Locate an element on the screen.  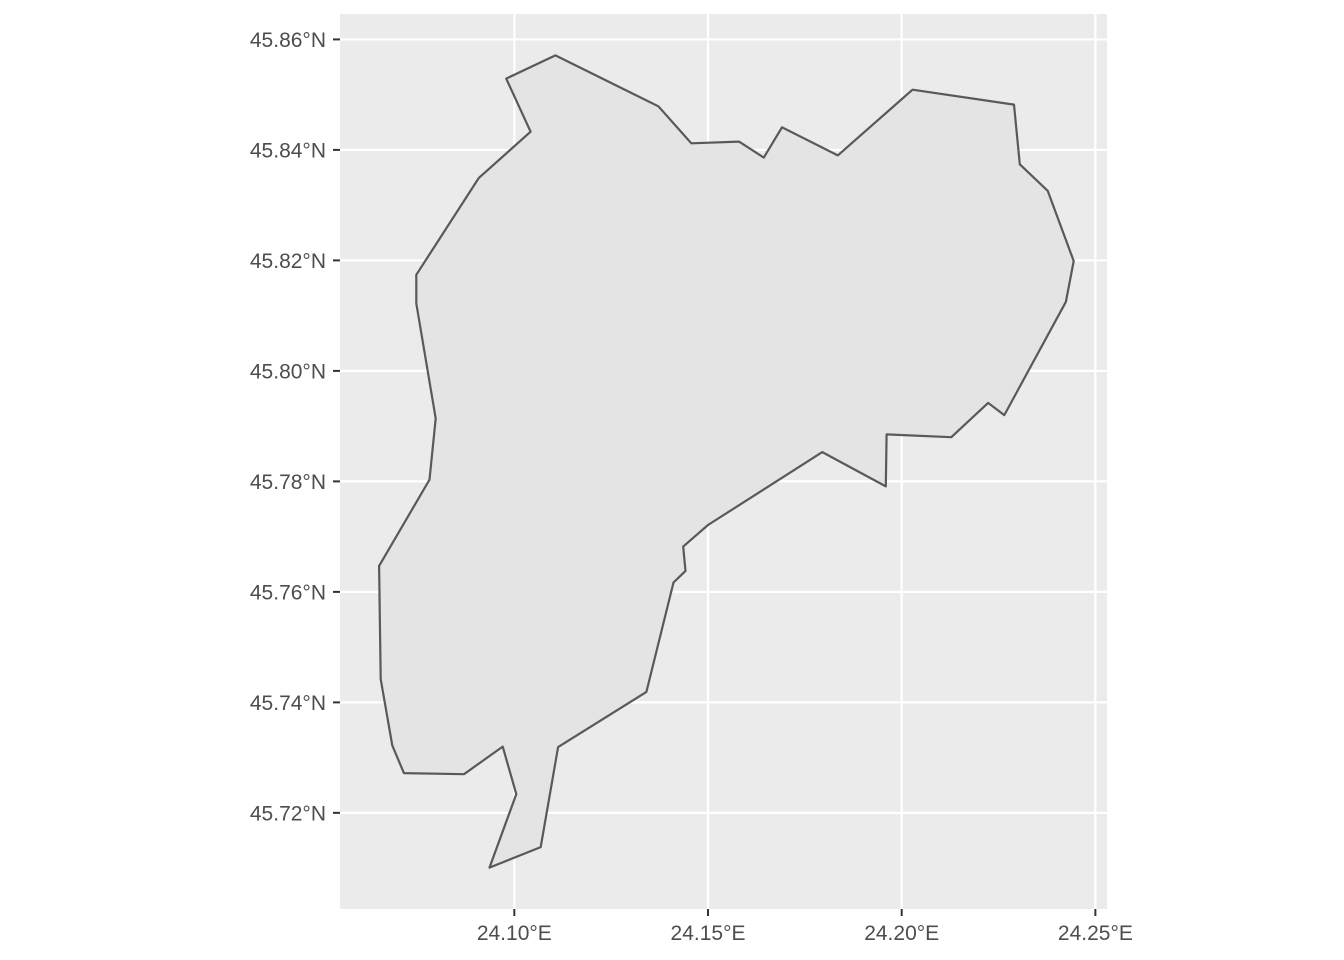
y-tick-label: 45.80°N is located at coordinates (288, 371).